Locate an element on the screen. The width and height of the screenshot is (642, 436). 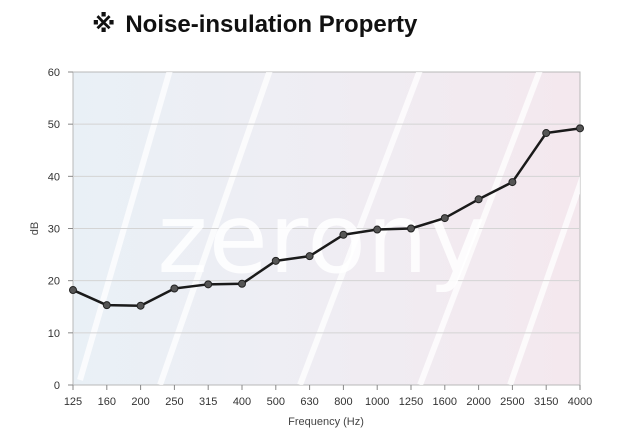
x-tick-label: 1250 is located at coordinates (411, 402).